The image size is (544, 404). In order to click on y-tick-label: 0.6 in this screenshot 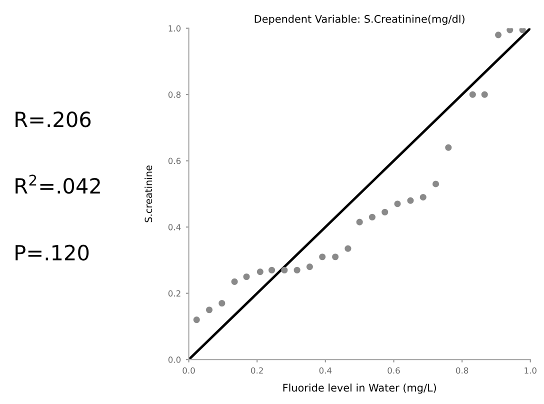, I will do `click(174, 161)`.